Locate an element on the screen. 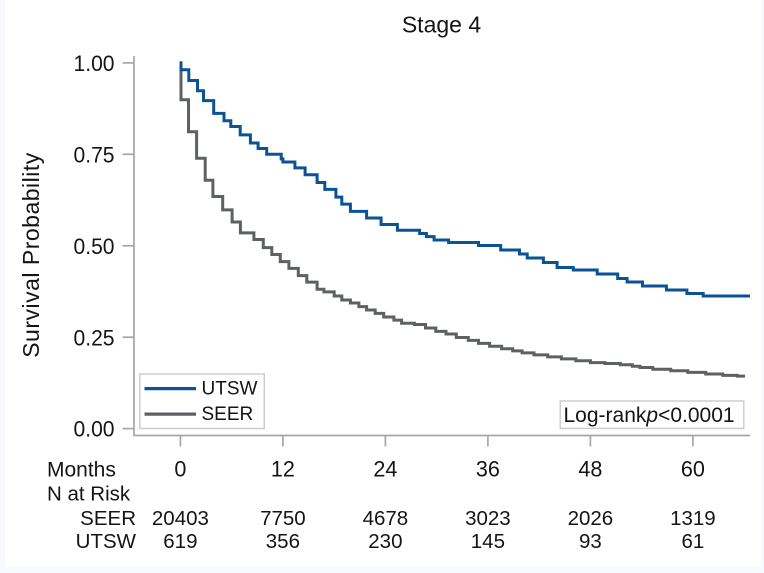  svg-text: 145 is located at coordinates (488, 541).